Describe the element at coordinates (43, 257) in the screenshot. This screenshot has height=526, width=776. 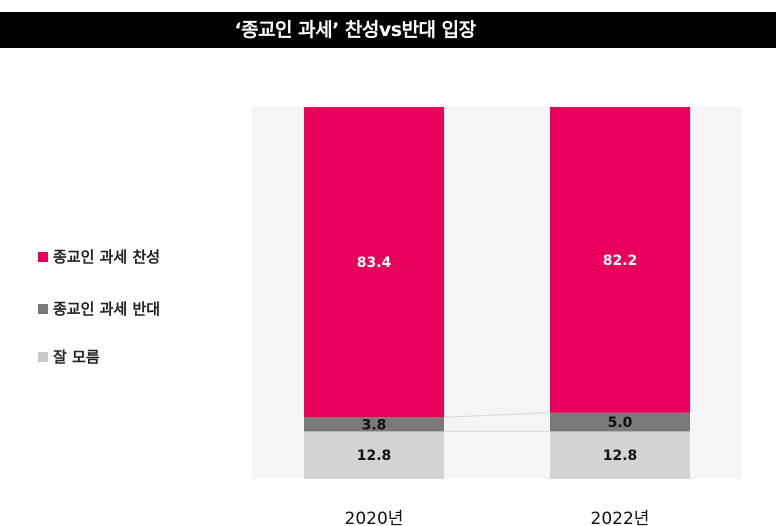
I see `legend-swatch-favor` at that location.